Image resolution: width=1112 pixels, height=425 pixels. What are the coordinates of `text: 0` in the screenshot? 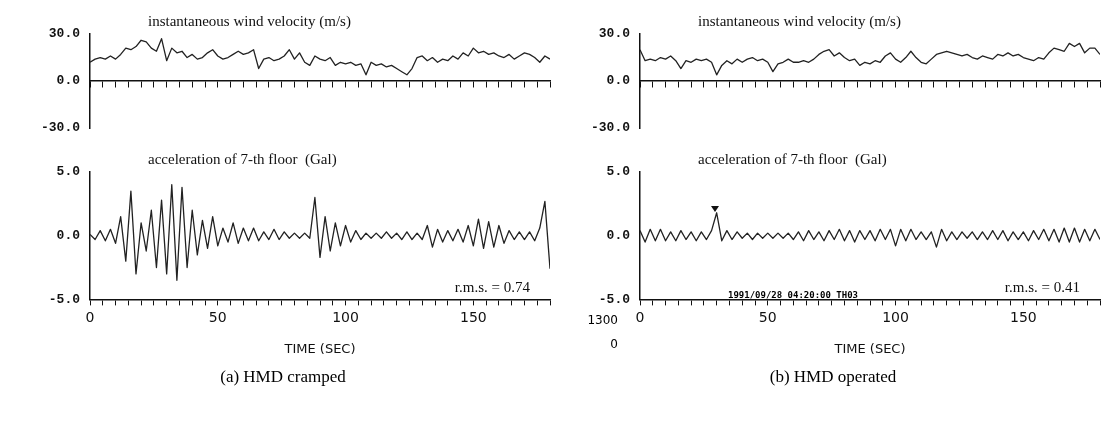 It's located at (613, 344).